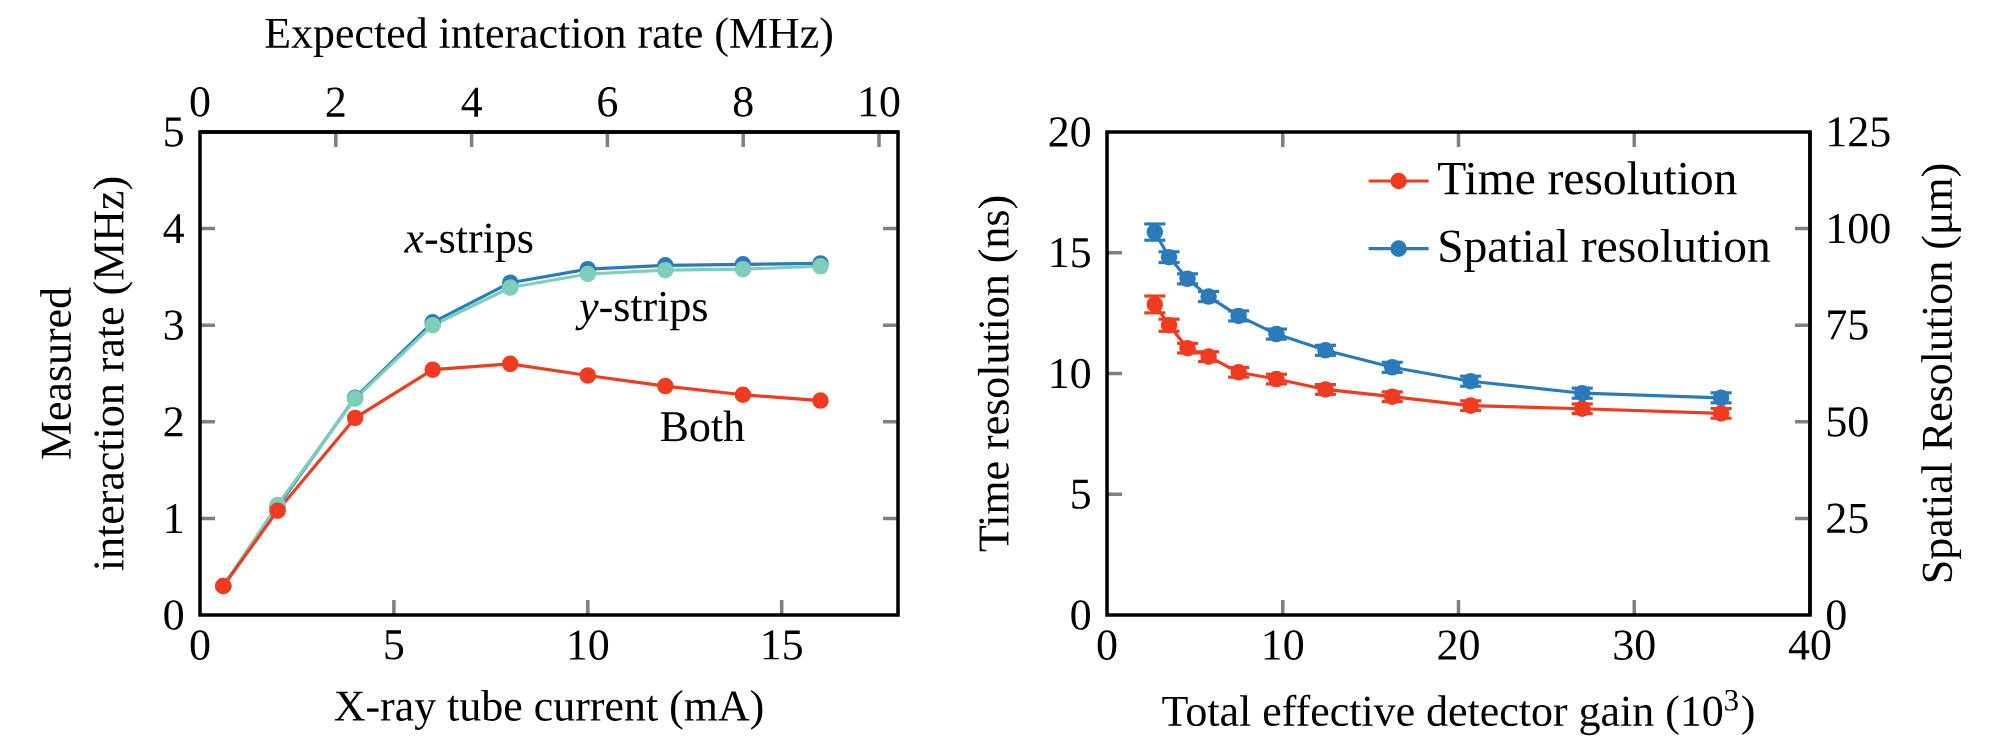  I want to click on x2-tick-label: 8, so click(743, 102).